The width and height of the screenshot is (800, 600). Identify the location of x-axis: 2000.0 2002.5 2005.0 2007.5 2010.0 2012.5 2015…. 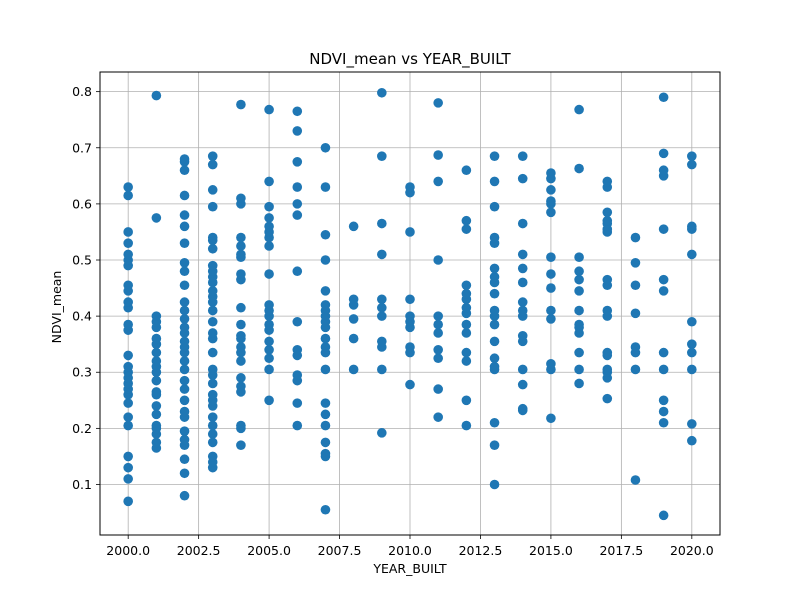
(410, 546).